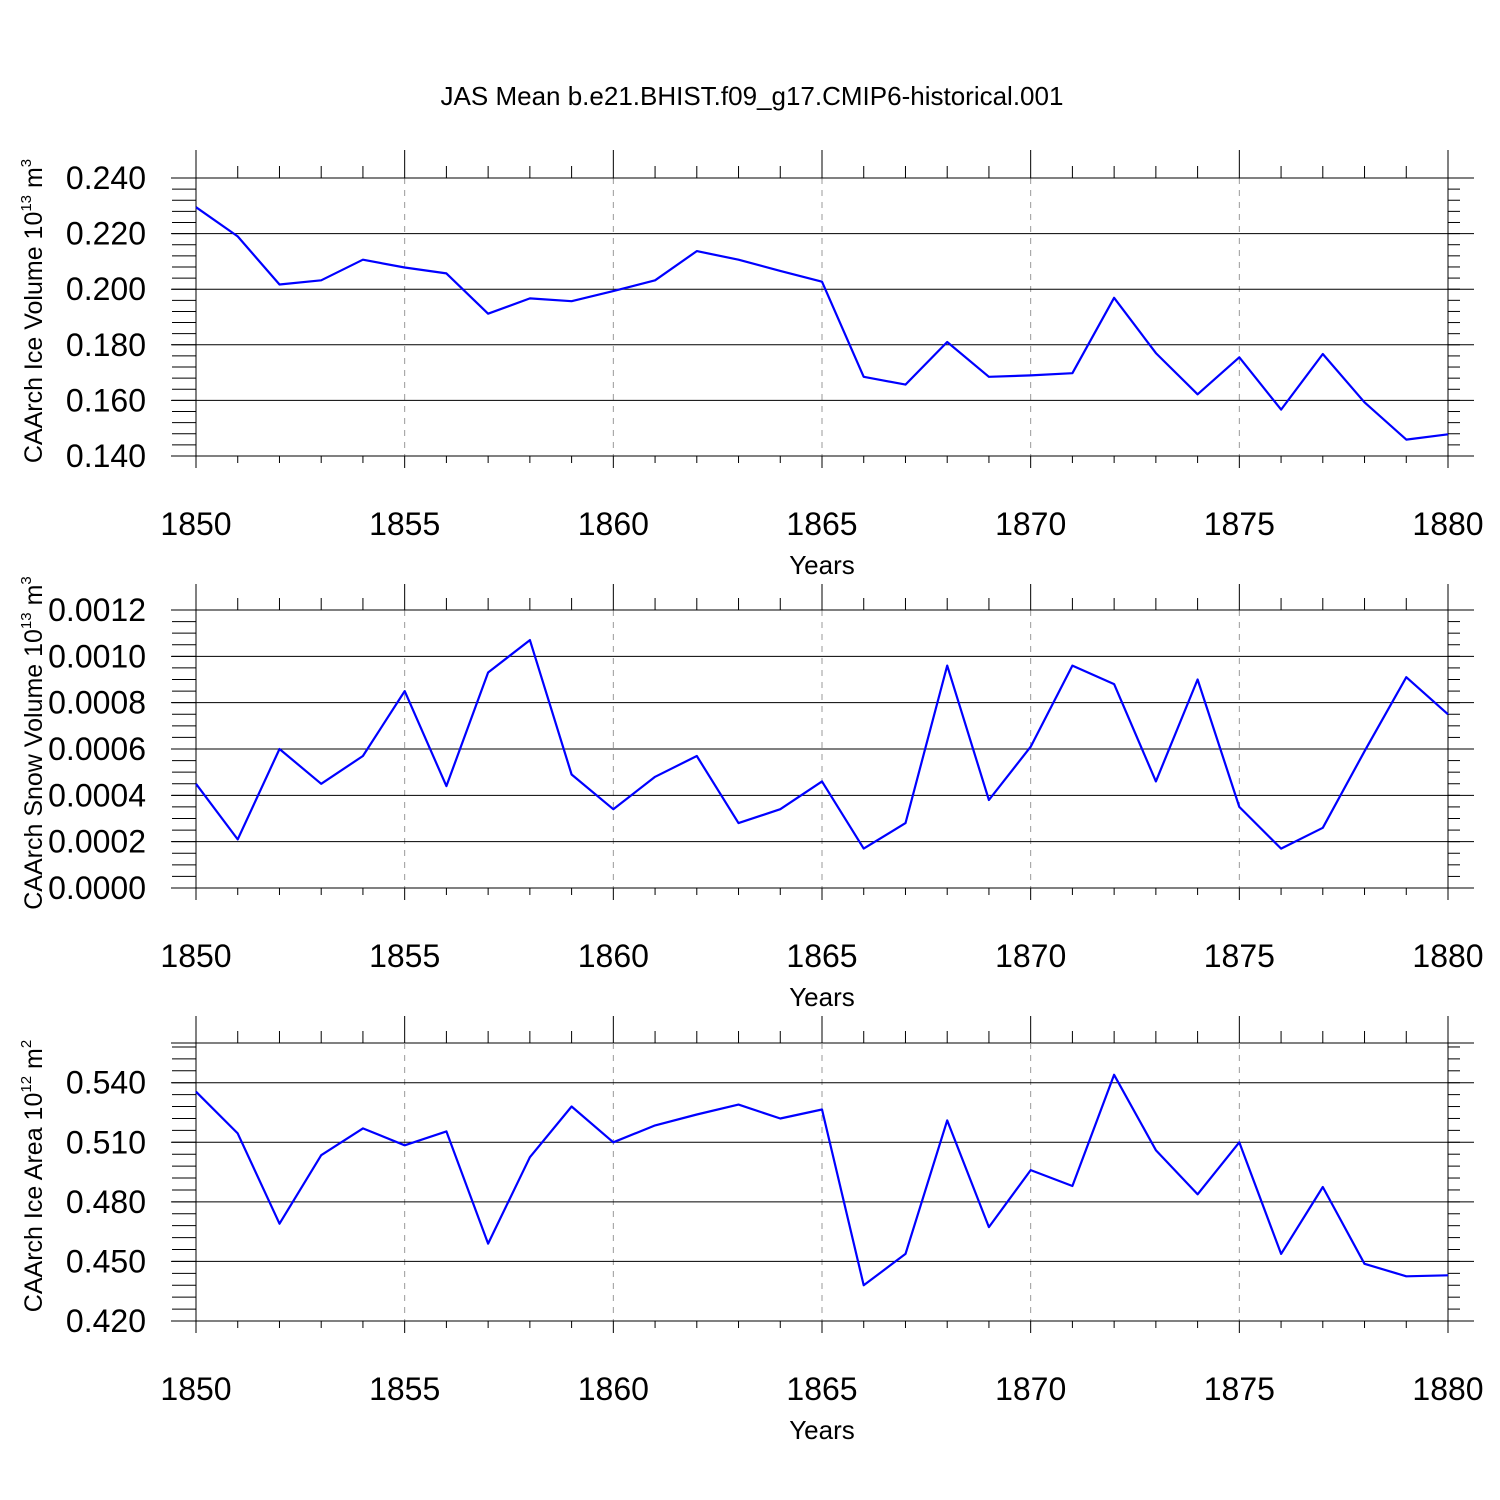  I want to click on y-tick-label: 0.0004, so click(97, 795).